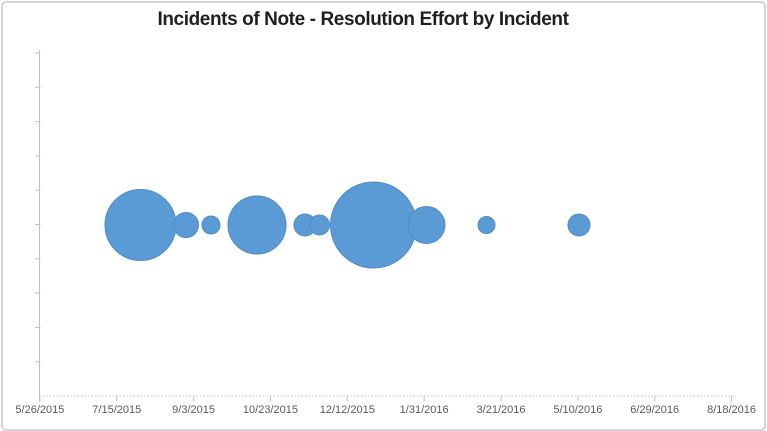 The width and height of the screenshot is (767, 431). Describe the element at coordinates (577, 410) in the screenshot. I see `x-axis-label: 5/10/2016` at that location.